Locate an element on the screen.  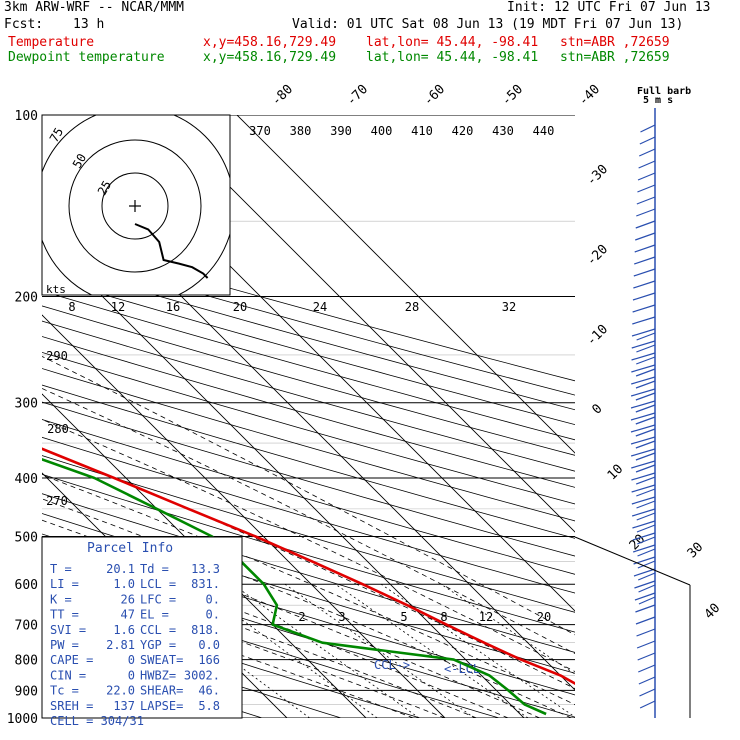
theta-label: 430 is located at coordinates (503, 131).